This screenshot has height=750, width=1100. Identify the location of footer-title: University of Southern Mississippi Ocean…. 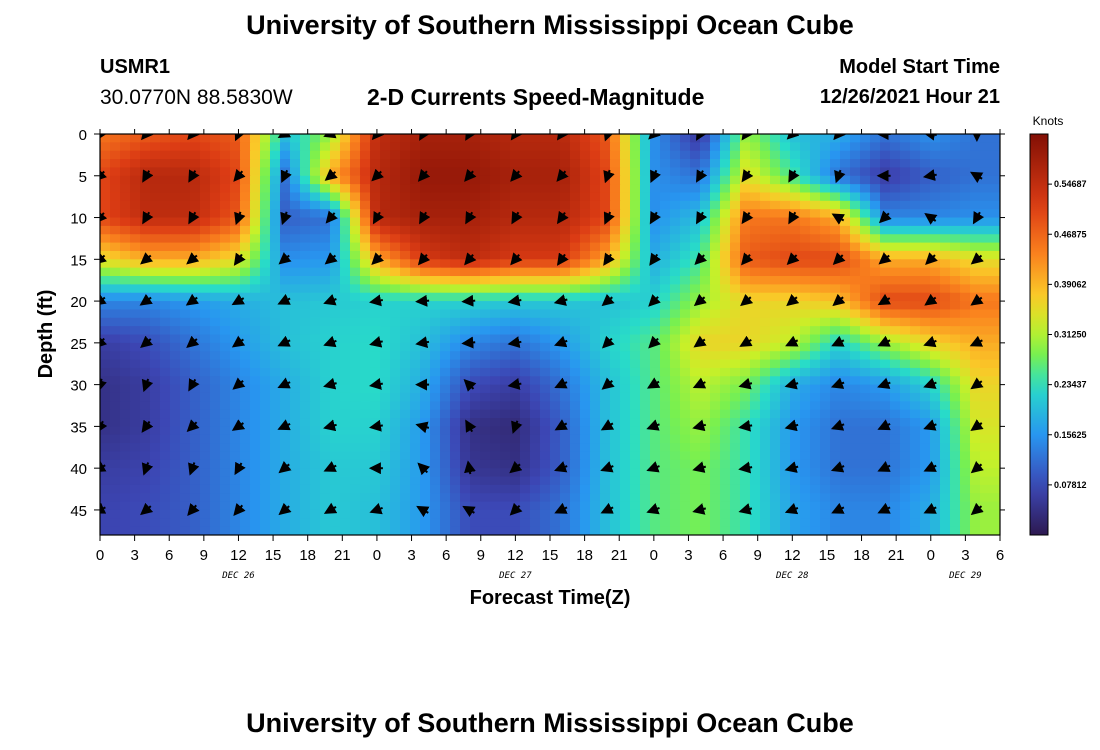
(550, 723).